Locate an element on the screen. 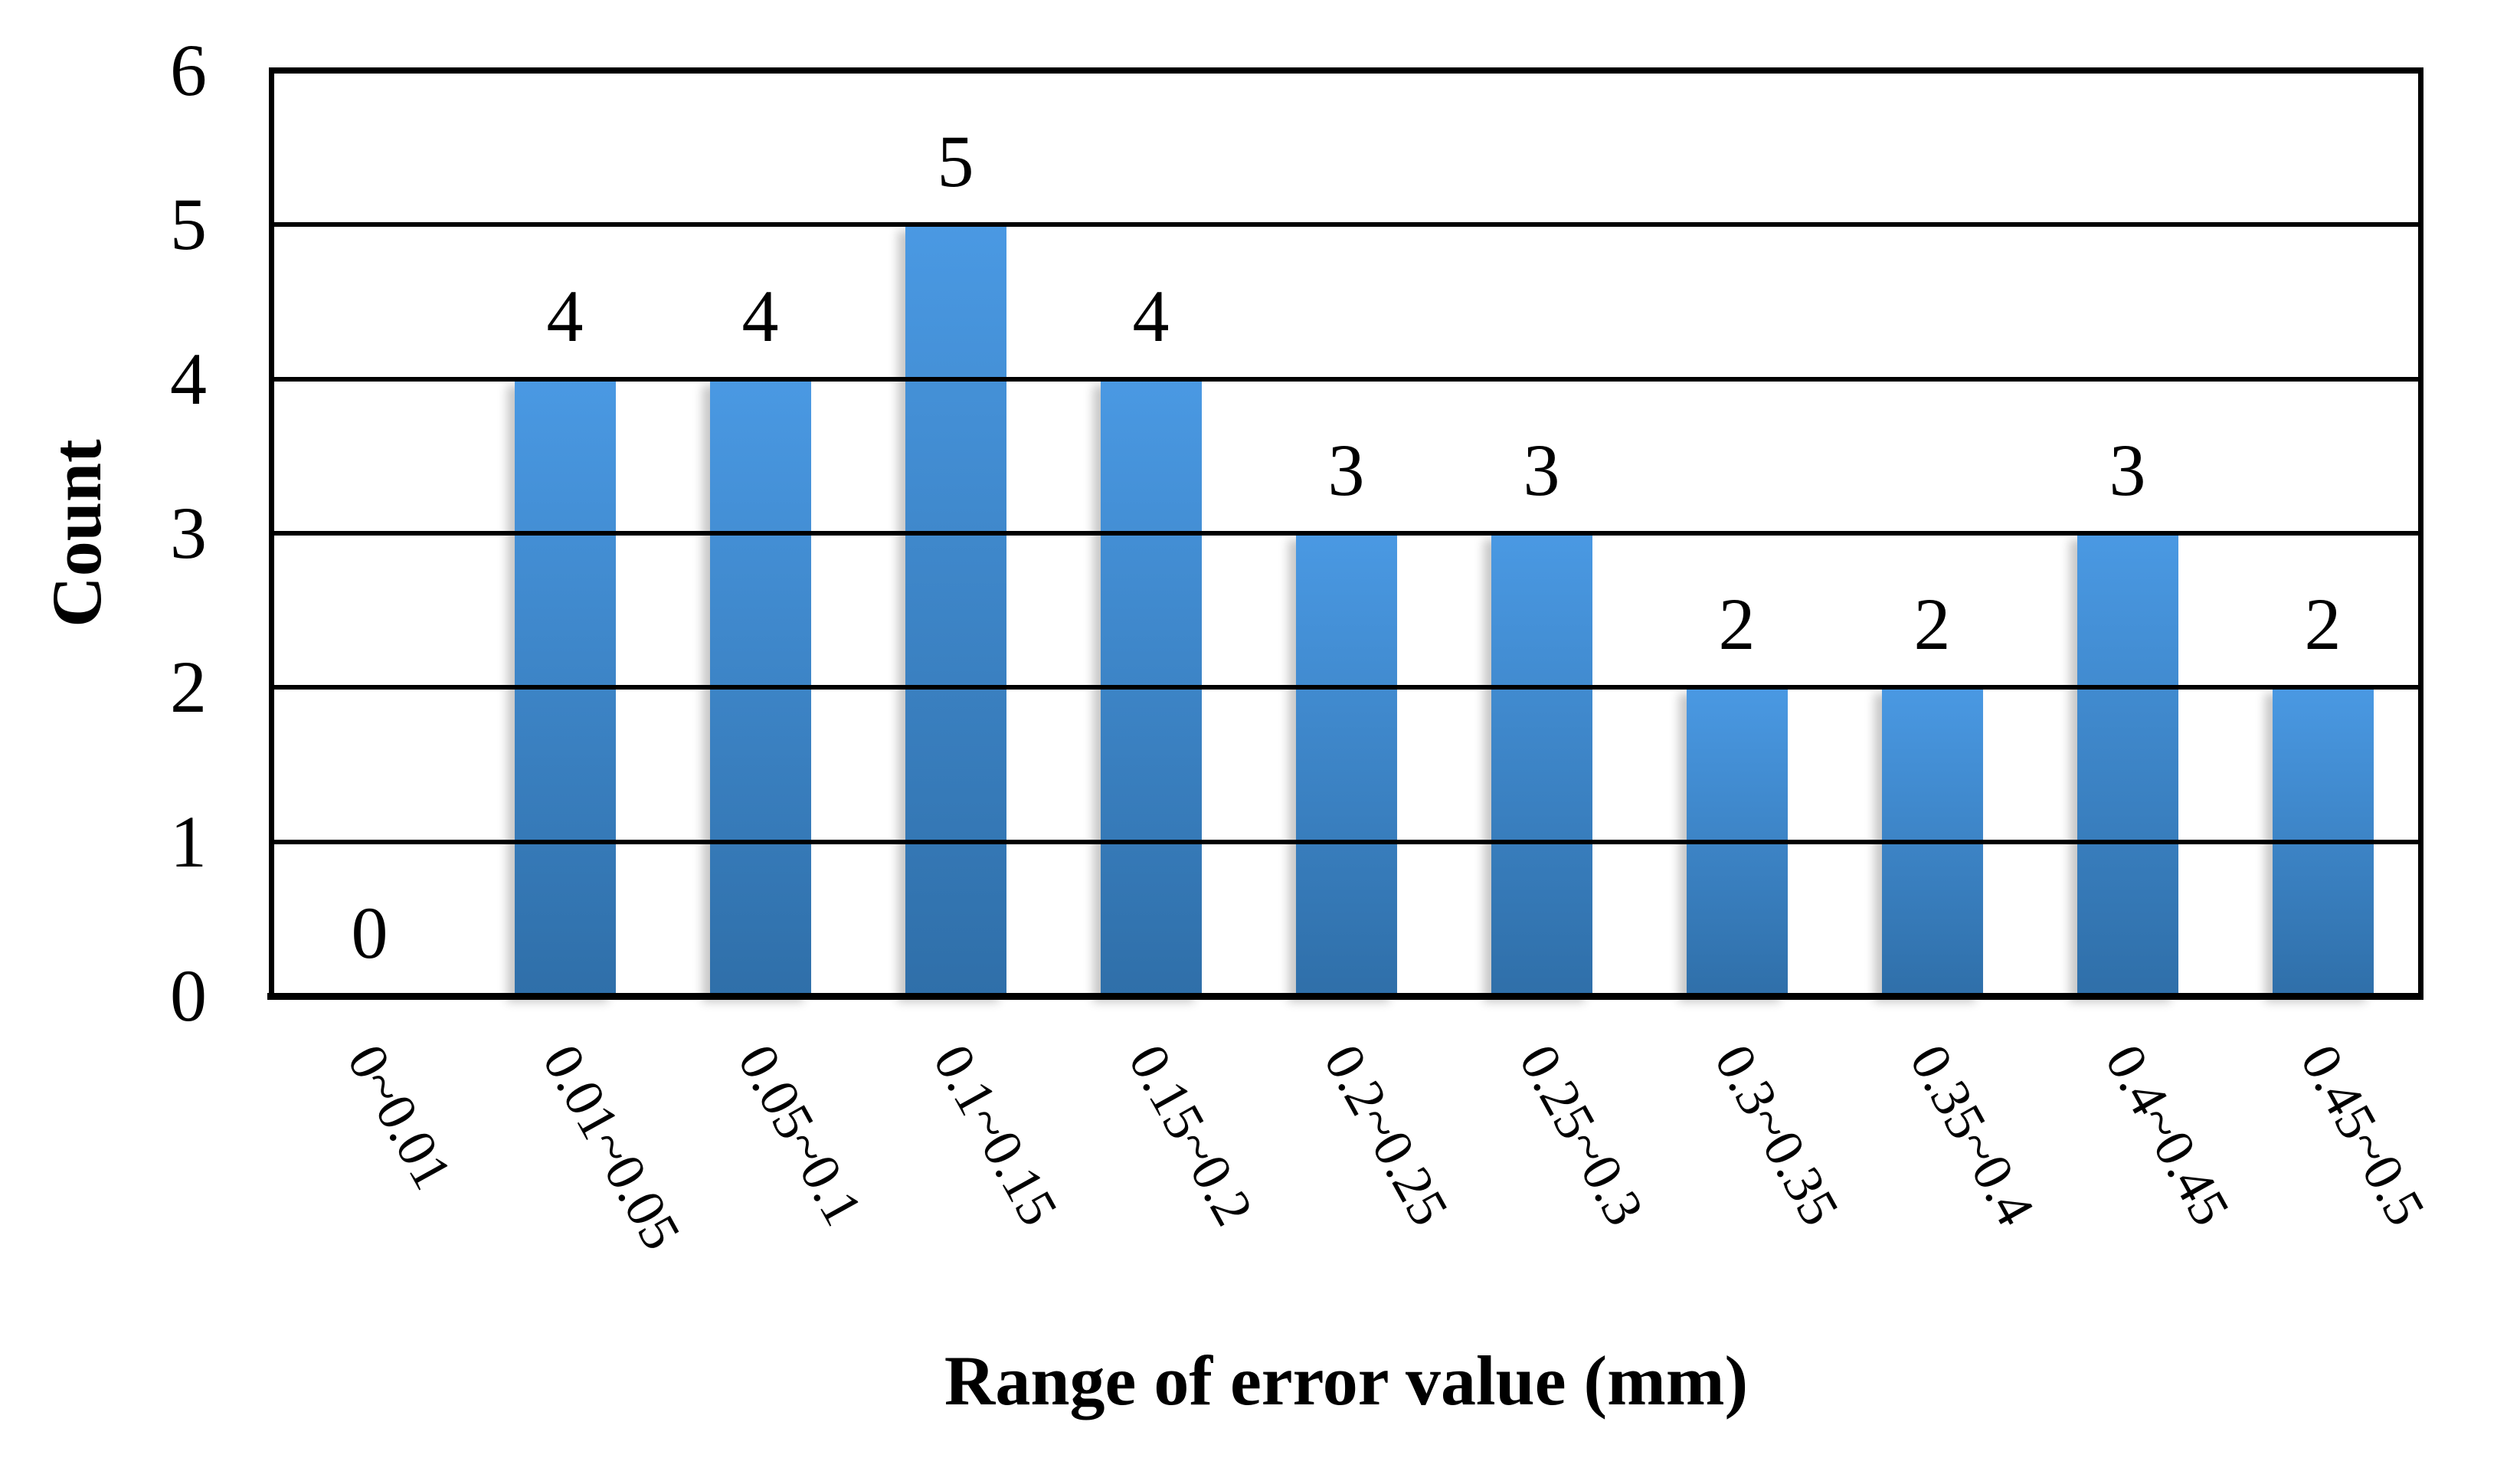 The width and height of the screenshot is (2520, 1458). x-tick-label: 0.2~0.25 is located at coordinates (1386, 1135).